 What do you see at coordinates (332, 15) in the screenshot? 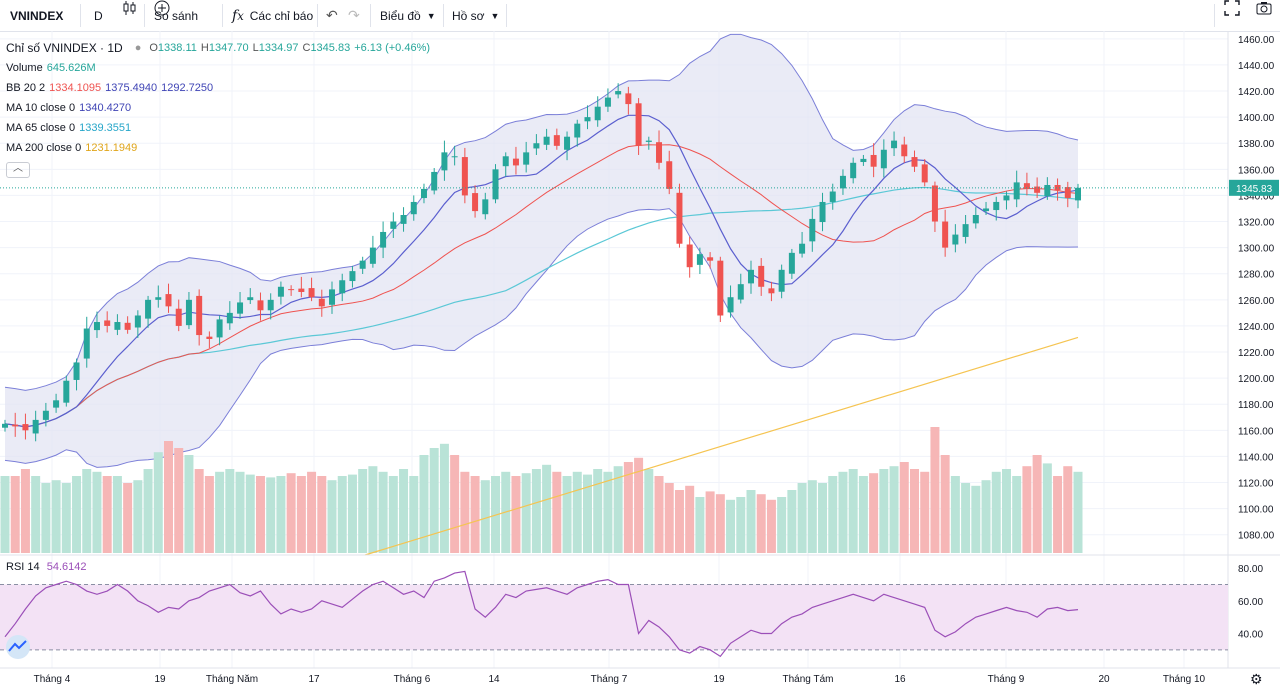
I see `undo-button: ↶` at bounding box center [332, 15].